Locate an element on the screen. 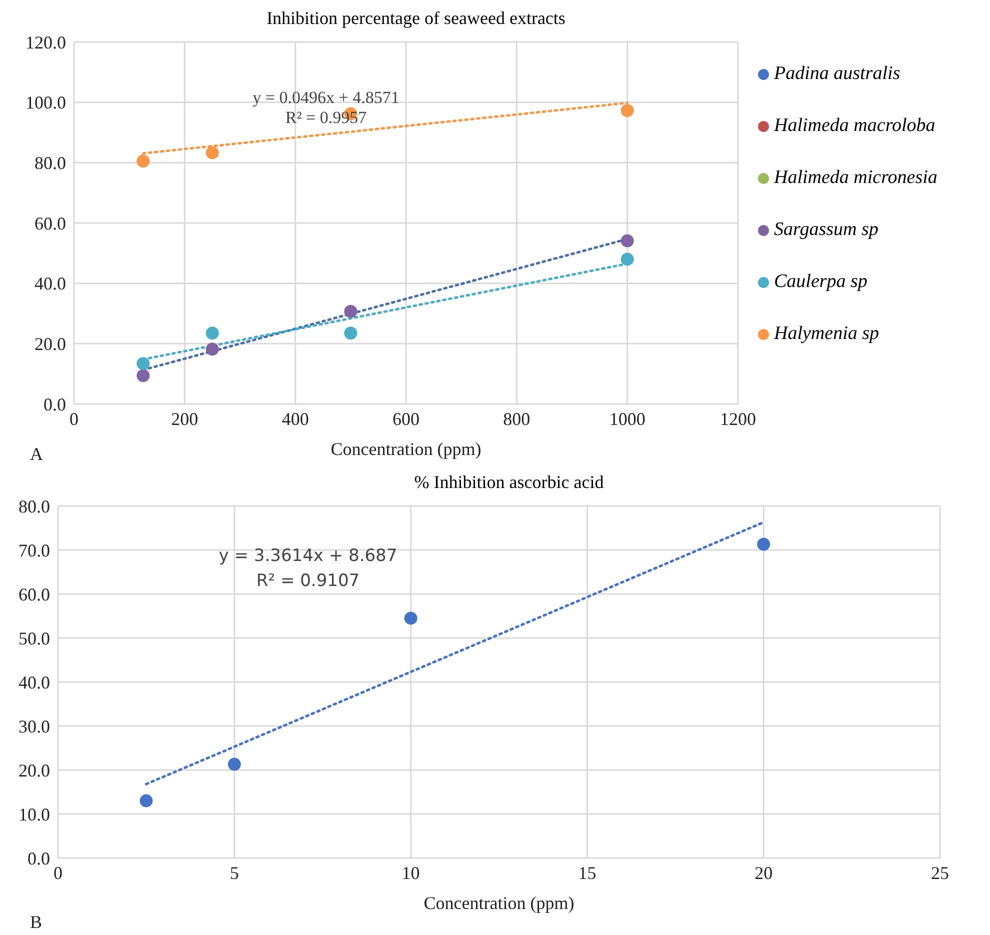 The width and height of the screenshot is (990, 935). x-tick-label: 20 is located at coordinates (763, 872).